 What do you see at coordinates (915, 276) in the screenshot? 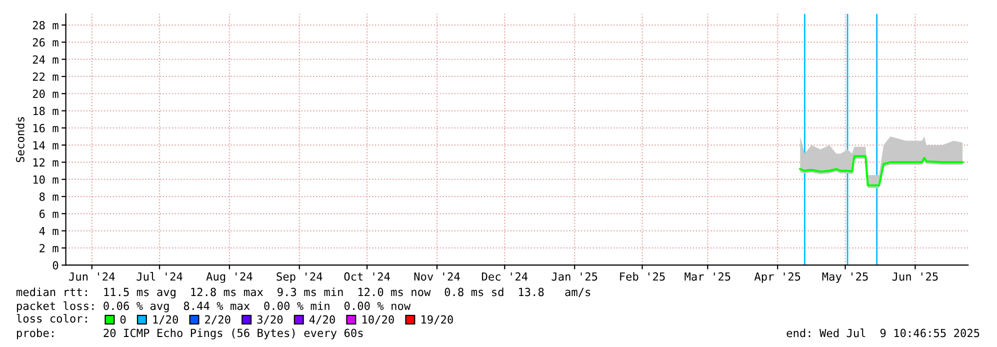
I see `x-tick-label: Jun '25` at bounding box center [915, 276].